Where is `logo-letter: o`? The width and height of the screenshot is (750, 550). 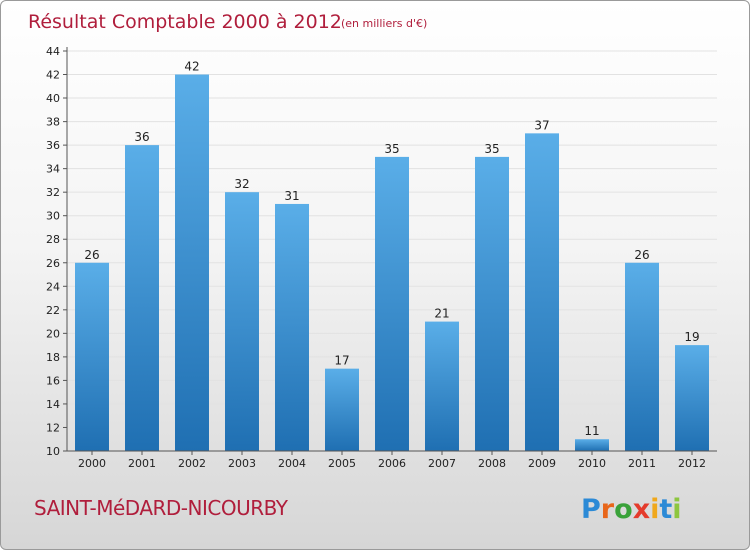 logo-letter: o is located at coordinates (623, 509).